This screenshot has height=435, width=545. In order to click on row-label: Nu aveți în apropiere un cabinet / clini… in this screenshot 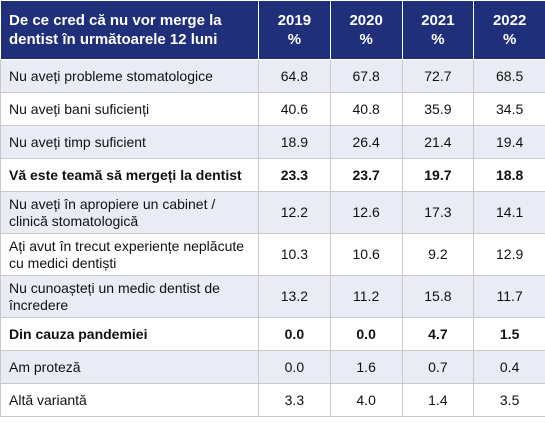, I will do `click(129, 212)`.